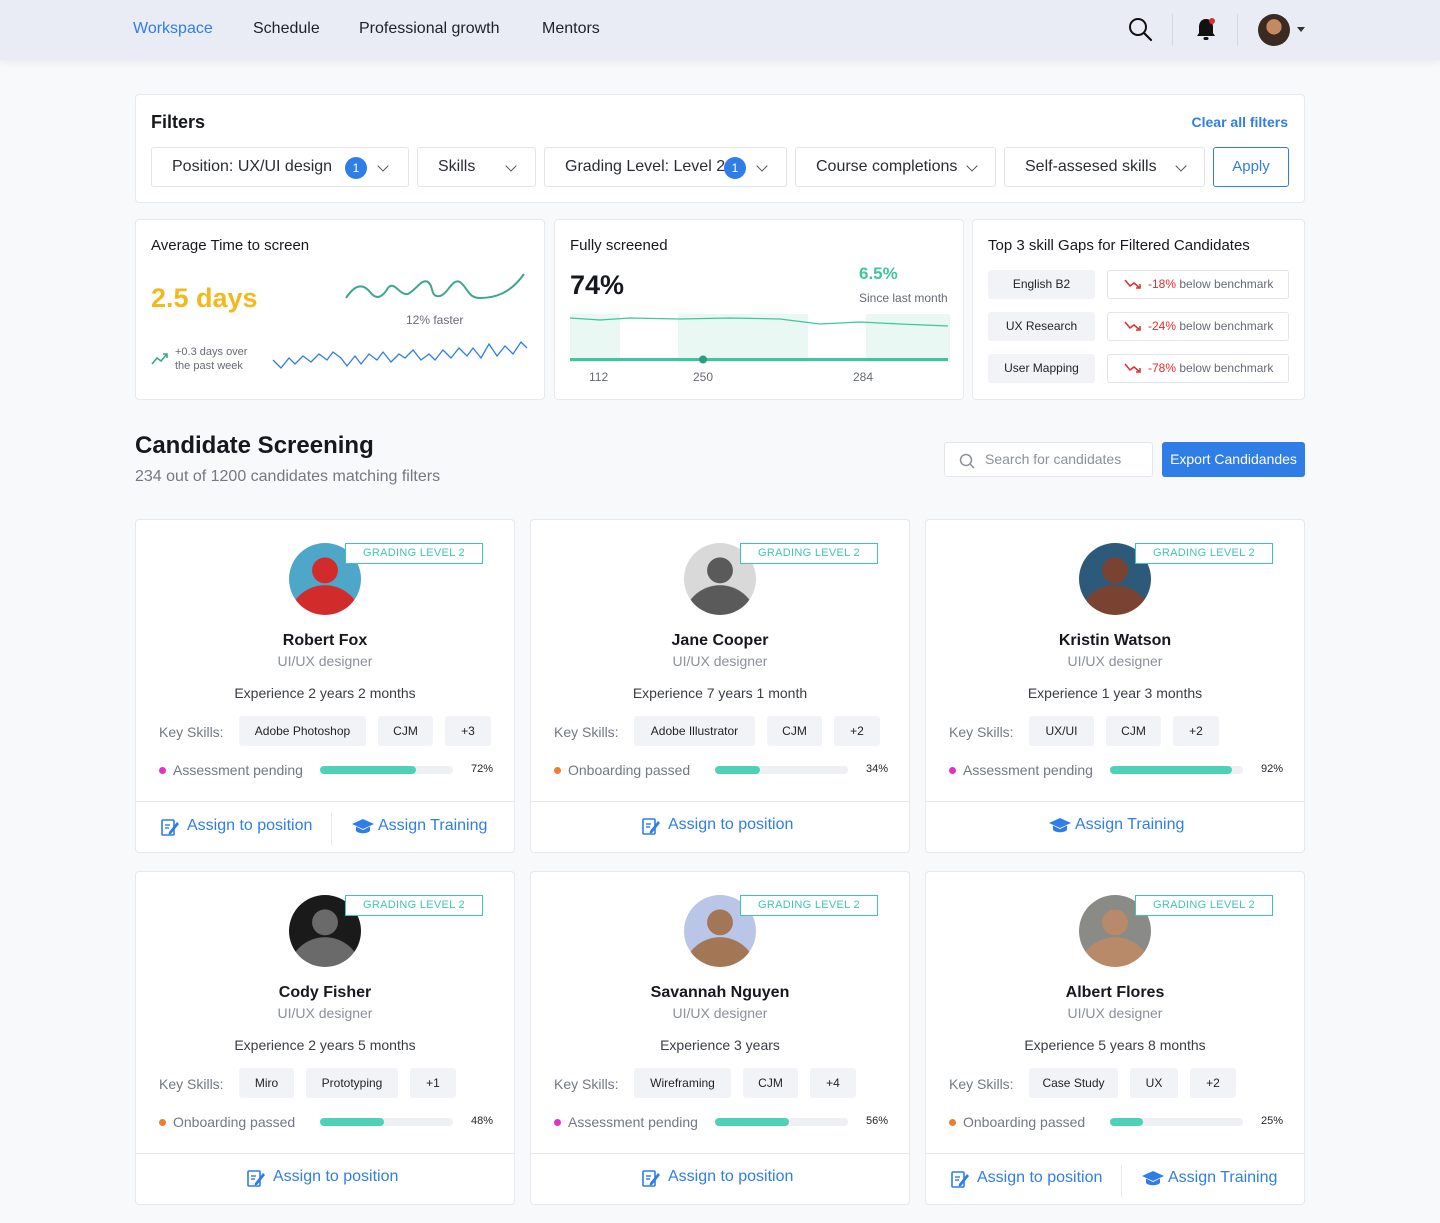 This screenshot has height=1223, width=1440. Describe the element at coordinates (325, 693) in the screenshot. I see `candidate-experience: Experience 2 years 2 months` at that location.